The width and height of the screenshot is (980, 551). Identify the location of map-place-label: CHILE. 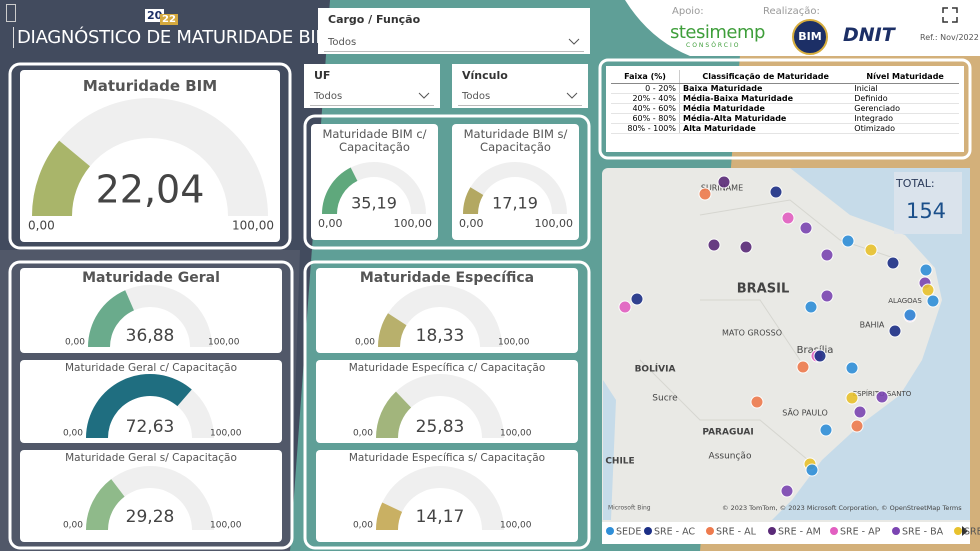
(619, 462).